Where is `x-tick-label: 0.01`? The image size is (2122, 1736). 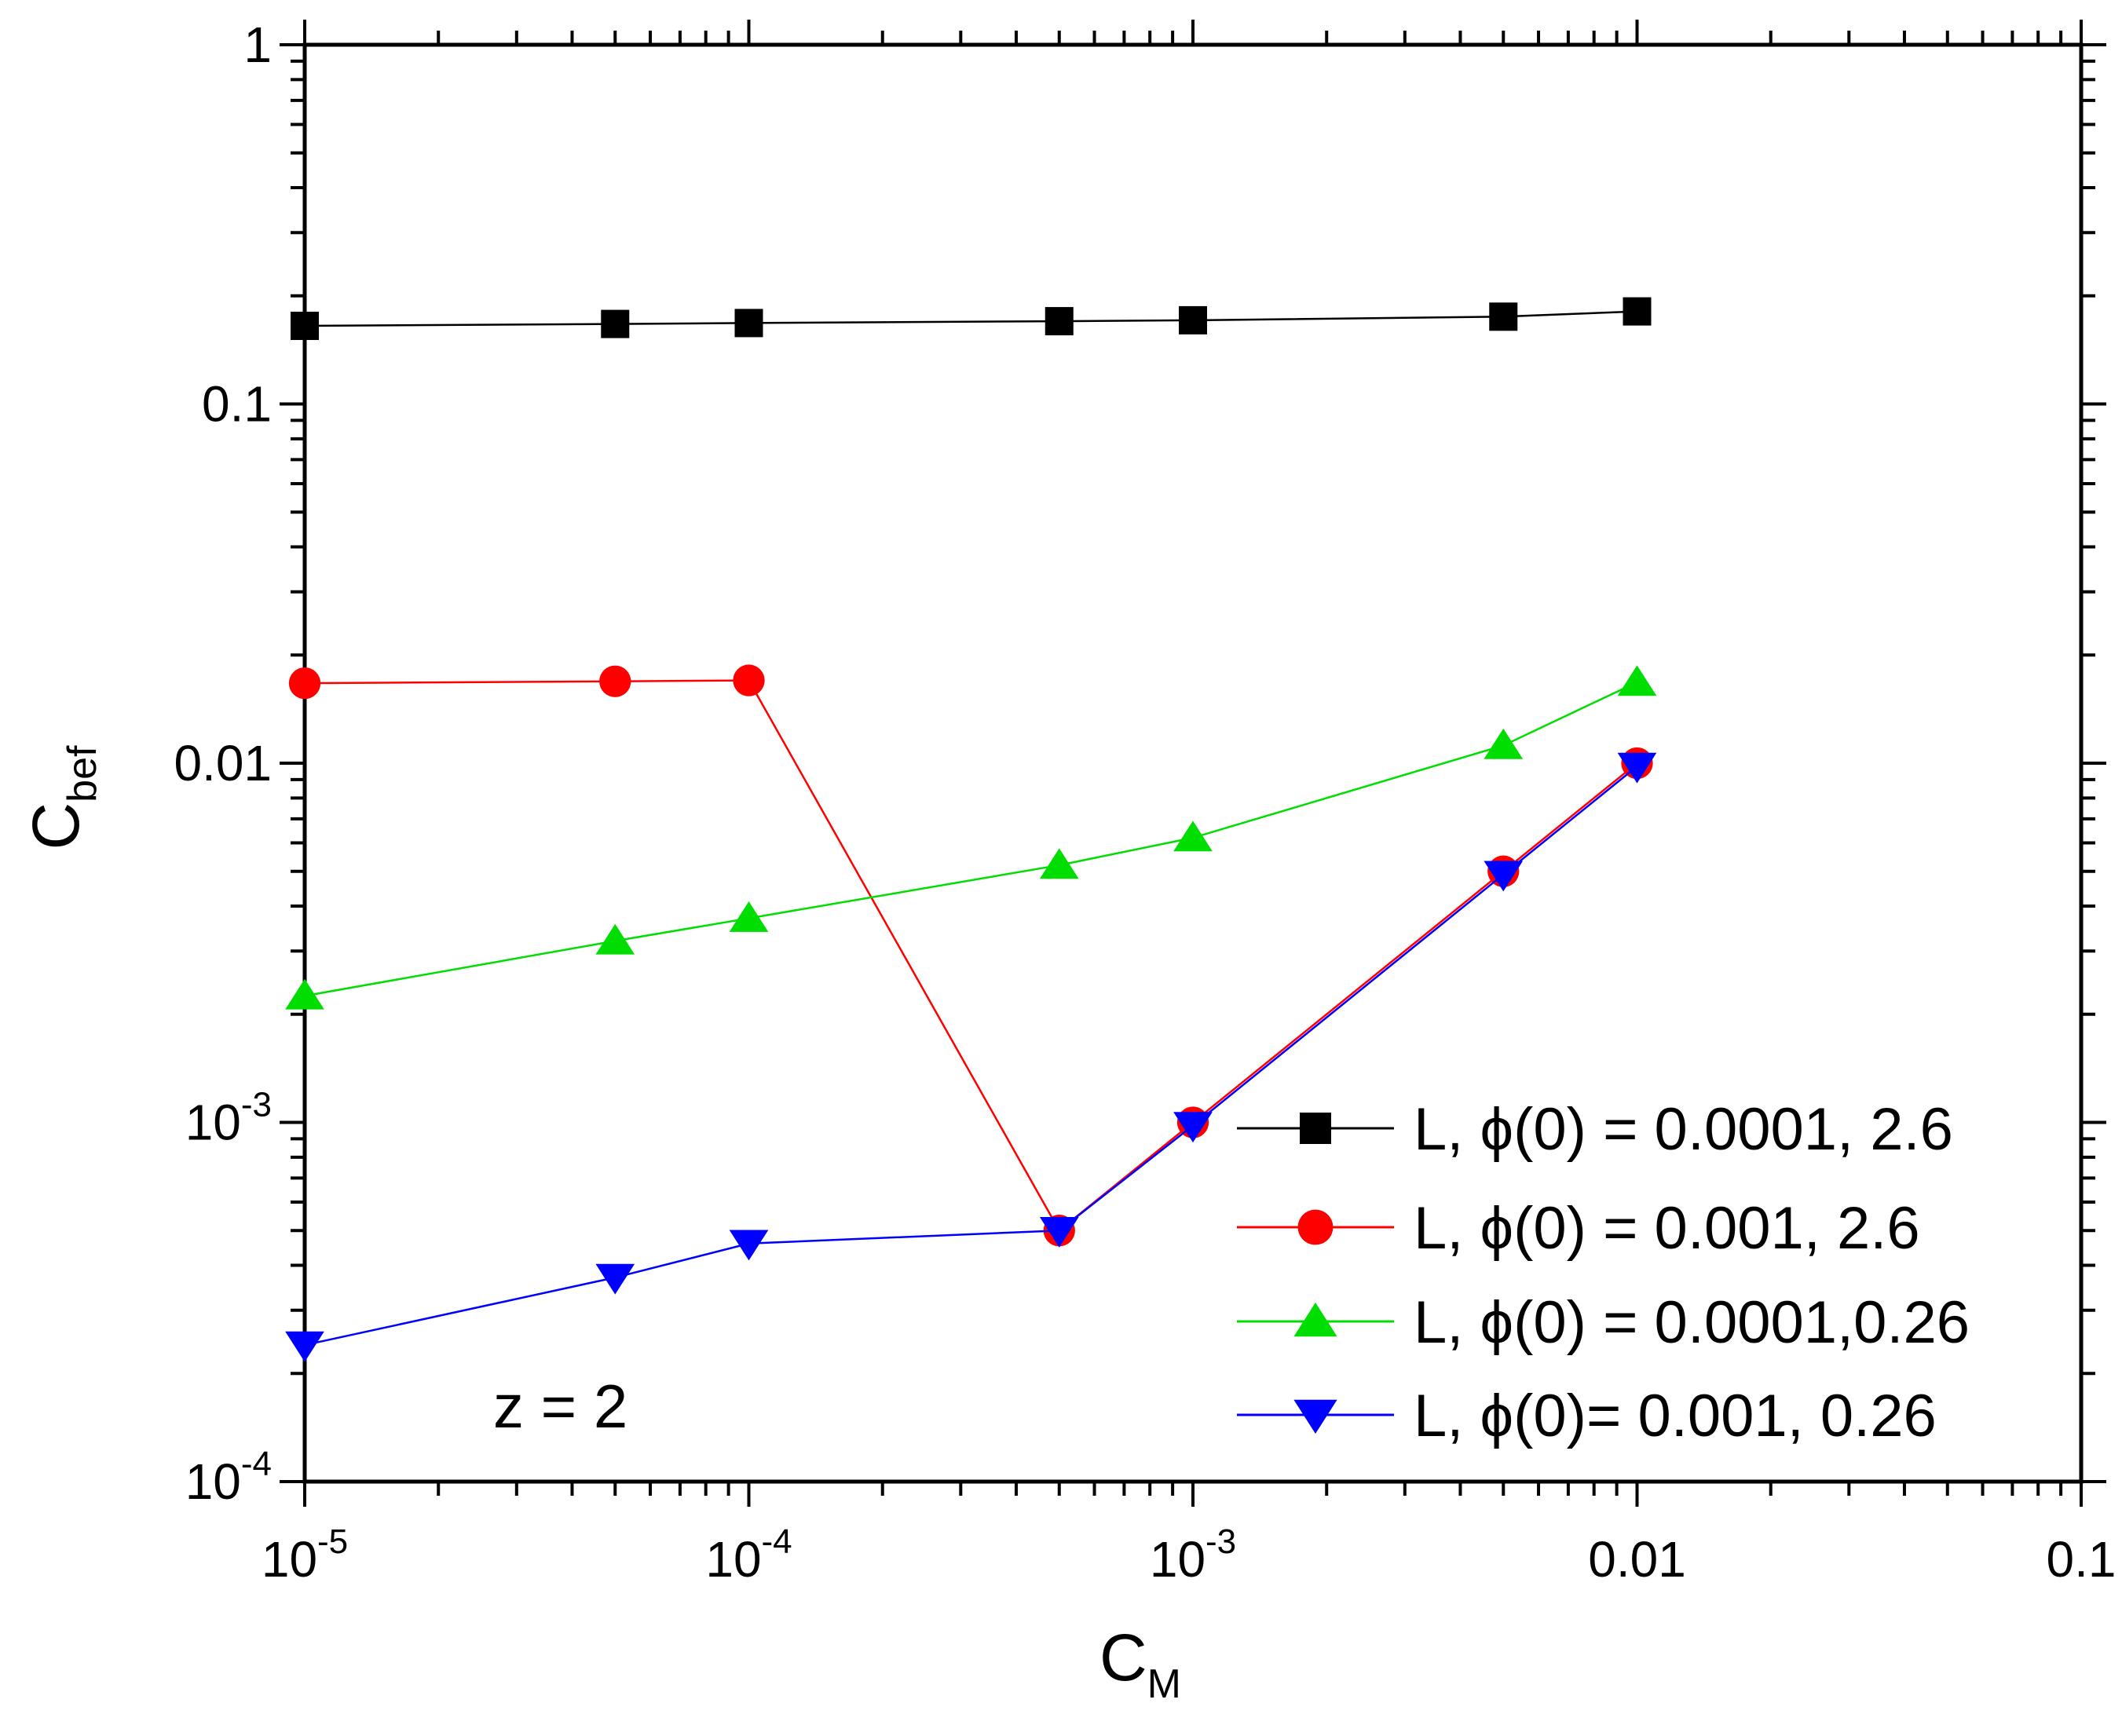 x-tick-label: 0.01 is located at coordinates (1637, 1559).